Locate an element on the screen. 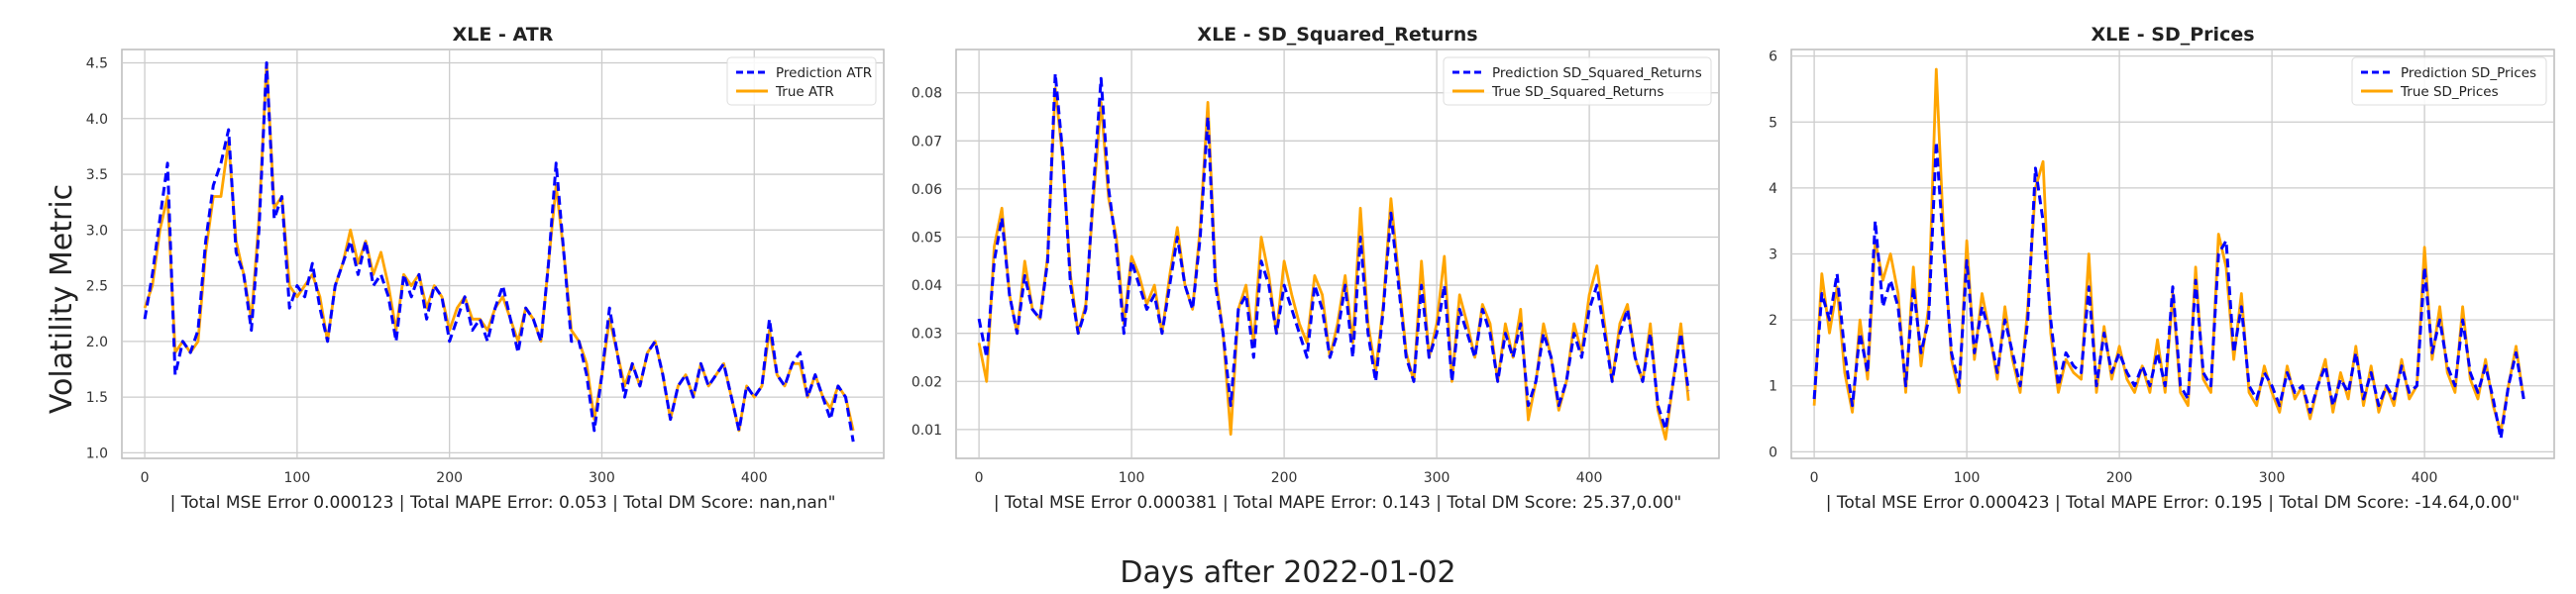  prediction-series-line is located at coordinates (2168, 291).